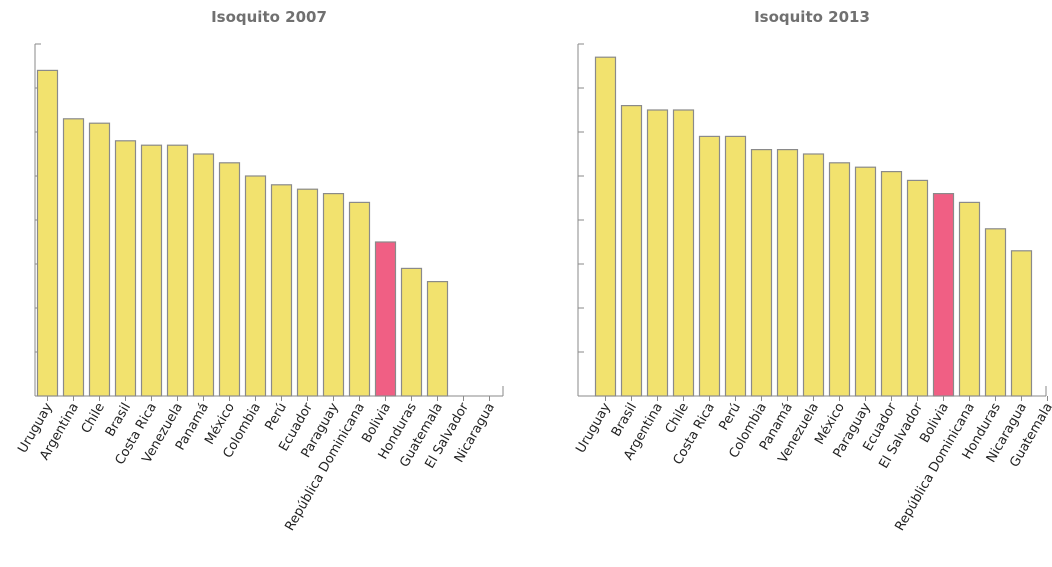  Describe the element at coordinates (269, 17) in the screenshot. I see `chart-title: Isoquito 2007` at that location.